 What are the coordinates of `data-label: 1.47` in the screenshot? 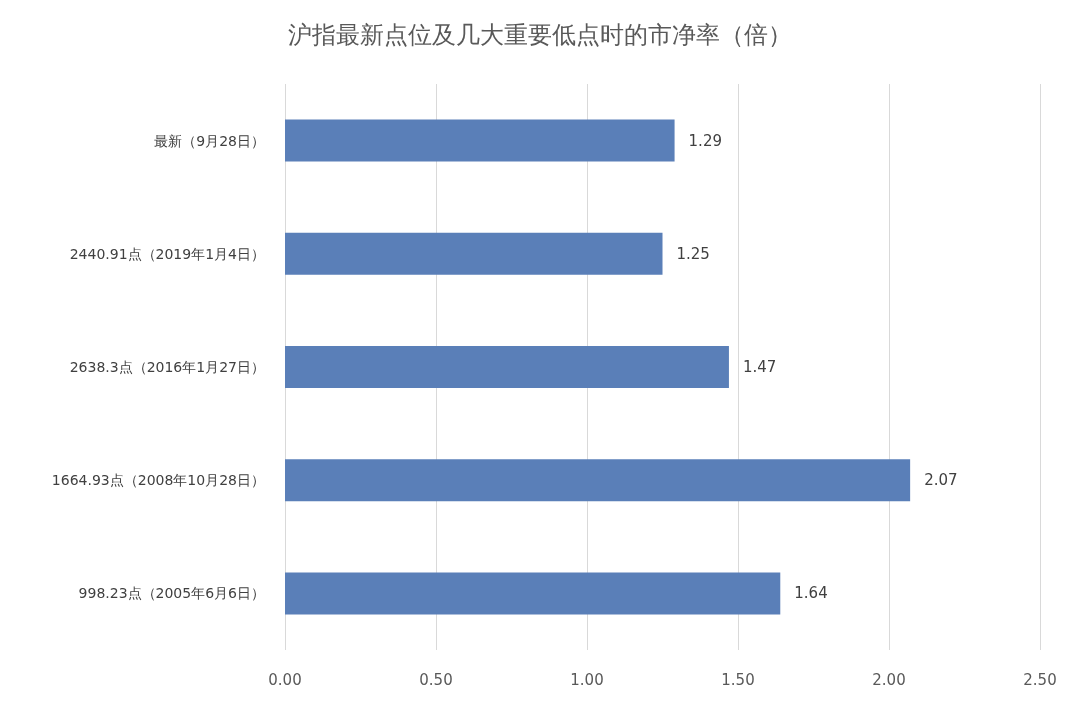 It's located at (759, 367).